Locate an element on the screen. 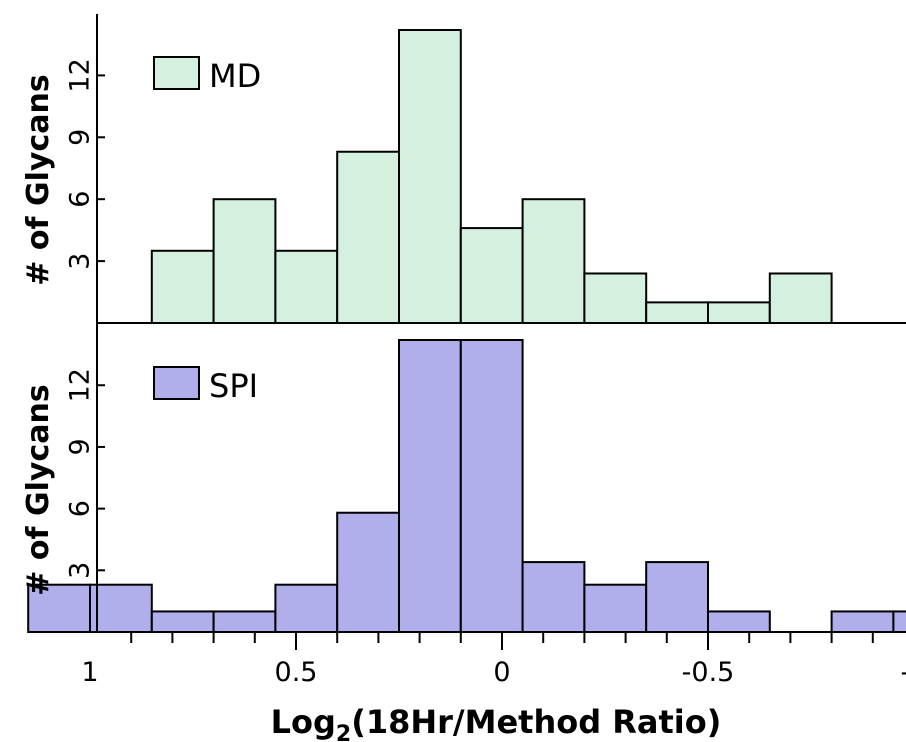 The height and width of the screenshot is (742, 906). spi-legend-label: SPI is located at coordinates (233, 386).